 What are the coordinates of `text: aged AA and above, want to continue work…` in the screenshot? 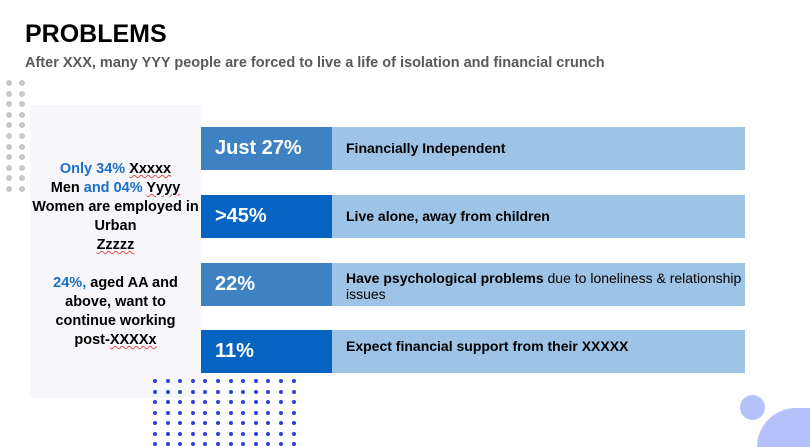 It's located at (116, 311).